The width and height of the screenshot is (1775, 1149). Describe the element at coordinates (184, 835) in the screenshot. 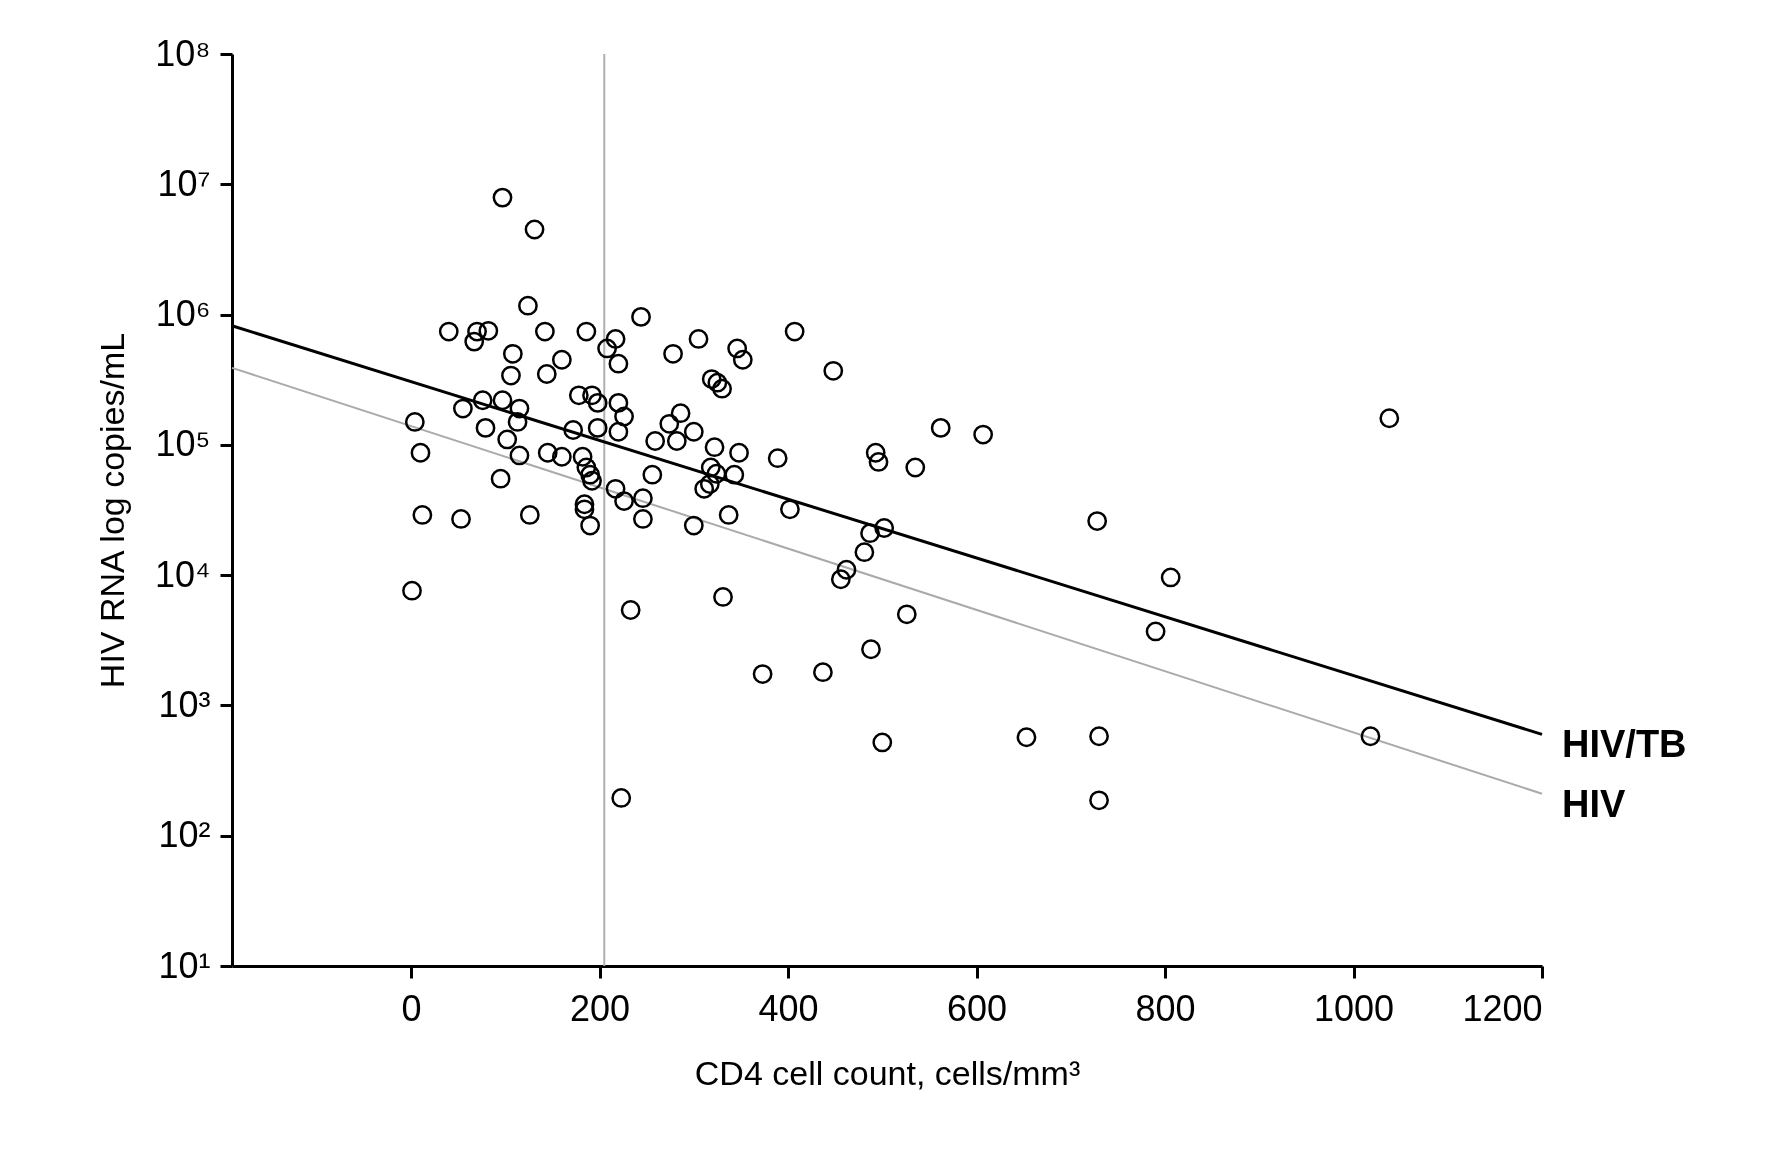

I see `y-tick-label: 10²` at that location.